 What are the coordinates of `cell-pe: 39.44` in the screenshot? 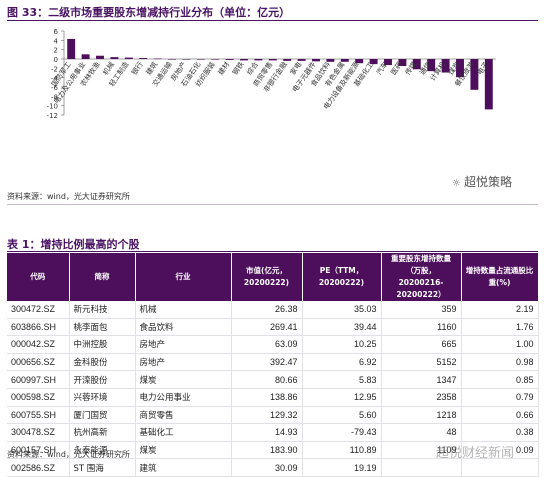 It's located at (342, 327).